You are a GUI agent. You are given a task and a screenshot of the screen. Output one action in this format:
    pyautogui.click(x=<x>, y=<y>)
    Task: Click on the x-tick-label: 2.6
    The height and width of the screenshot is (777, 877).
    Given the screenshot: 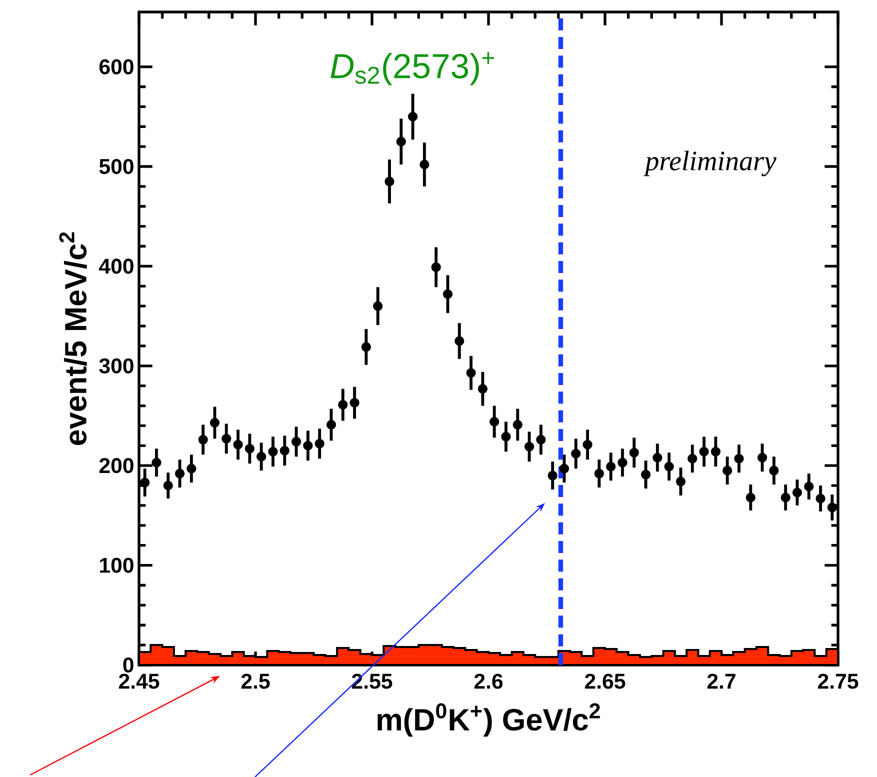 What is the action you would take?
    pyautogui.click(x=488, y=681)
    